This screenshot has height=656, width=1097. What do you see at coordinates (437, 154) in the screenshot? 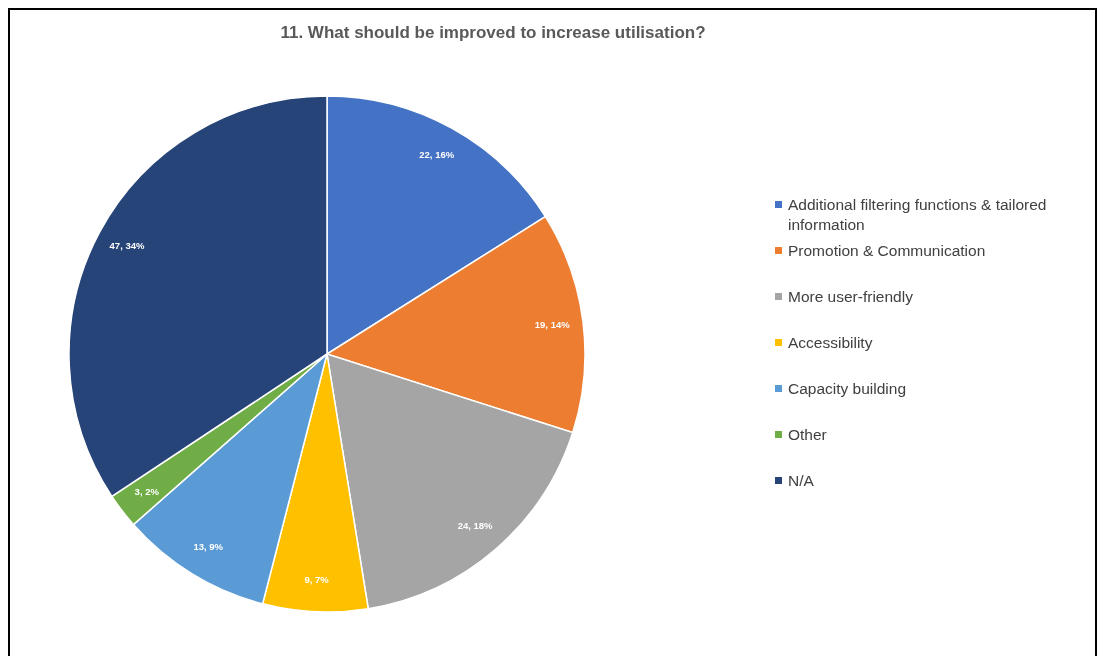
I see `data-label: 22, 16%` at bounding box center [437, 154].